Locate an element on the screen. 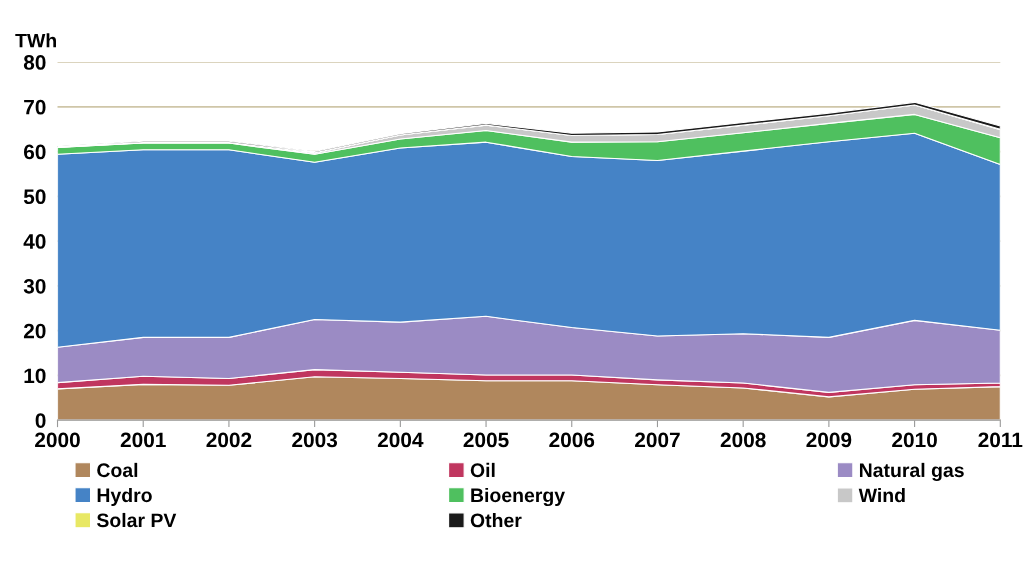  y-tick-label: 60 is located at coordinates (34, 152).